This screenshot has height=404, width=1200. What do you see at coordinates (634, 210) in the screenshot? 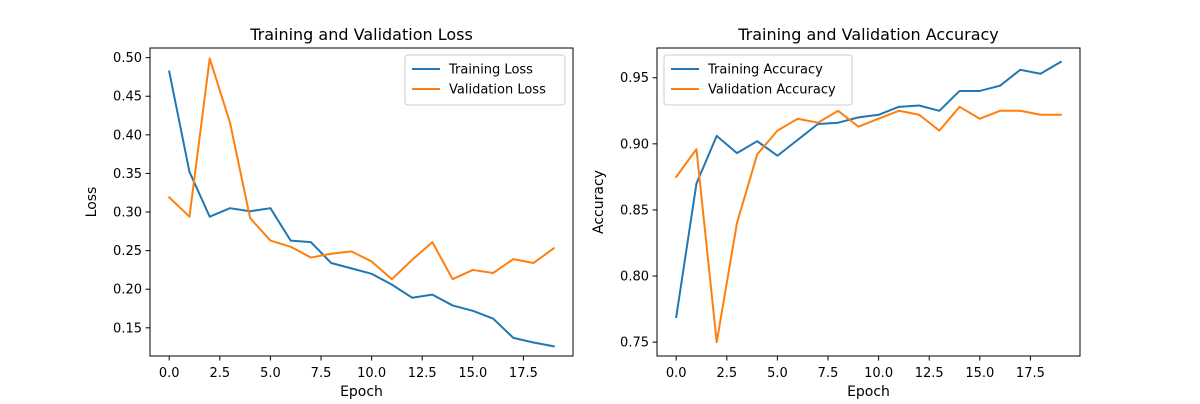
I see `y-tick-label: 0.85` at bounding box center [634, 210].